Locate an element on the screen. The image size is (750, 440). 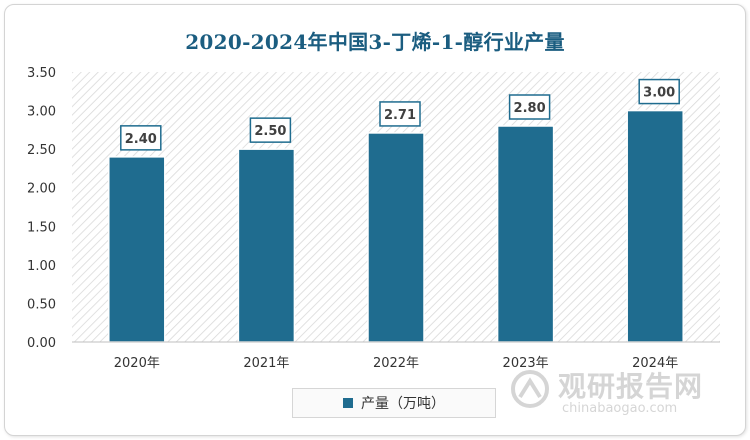
y-tick-label: 2.00 is located at coordinates (41, 189).